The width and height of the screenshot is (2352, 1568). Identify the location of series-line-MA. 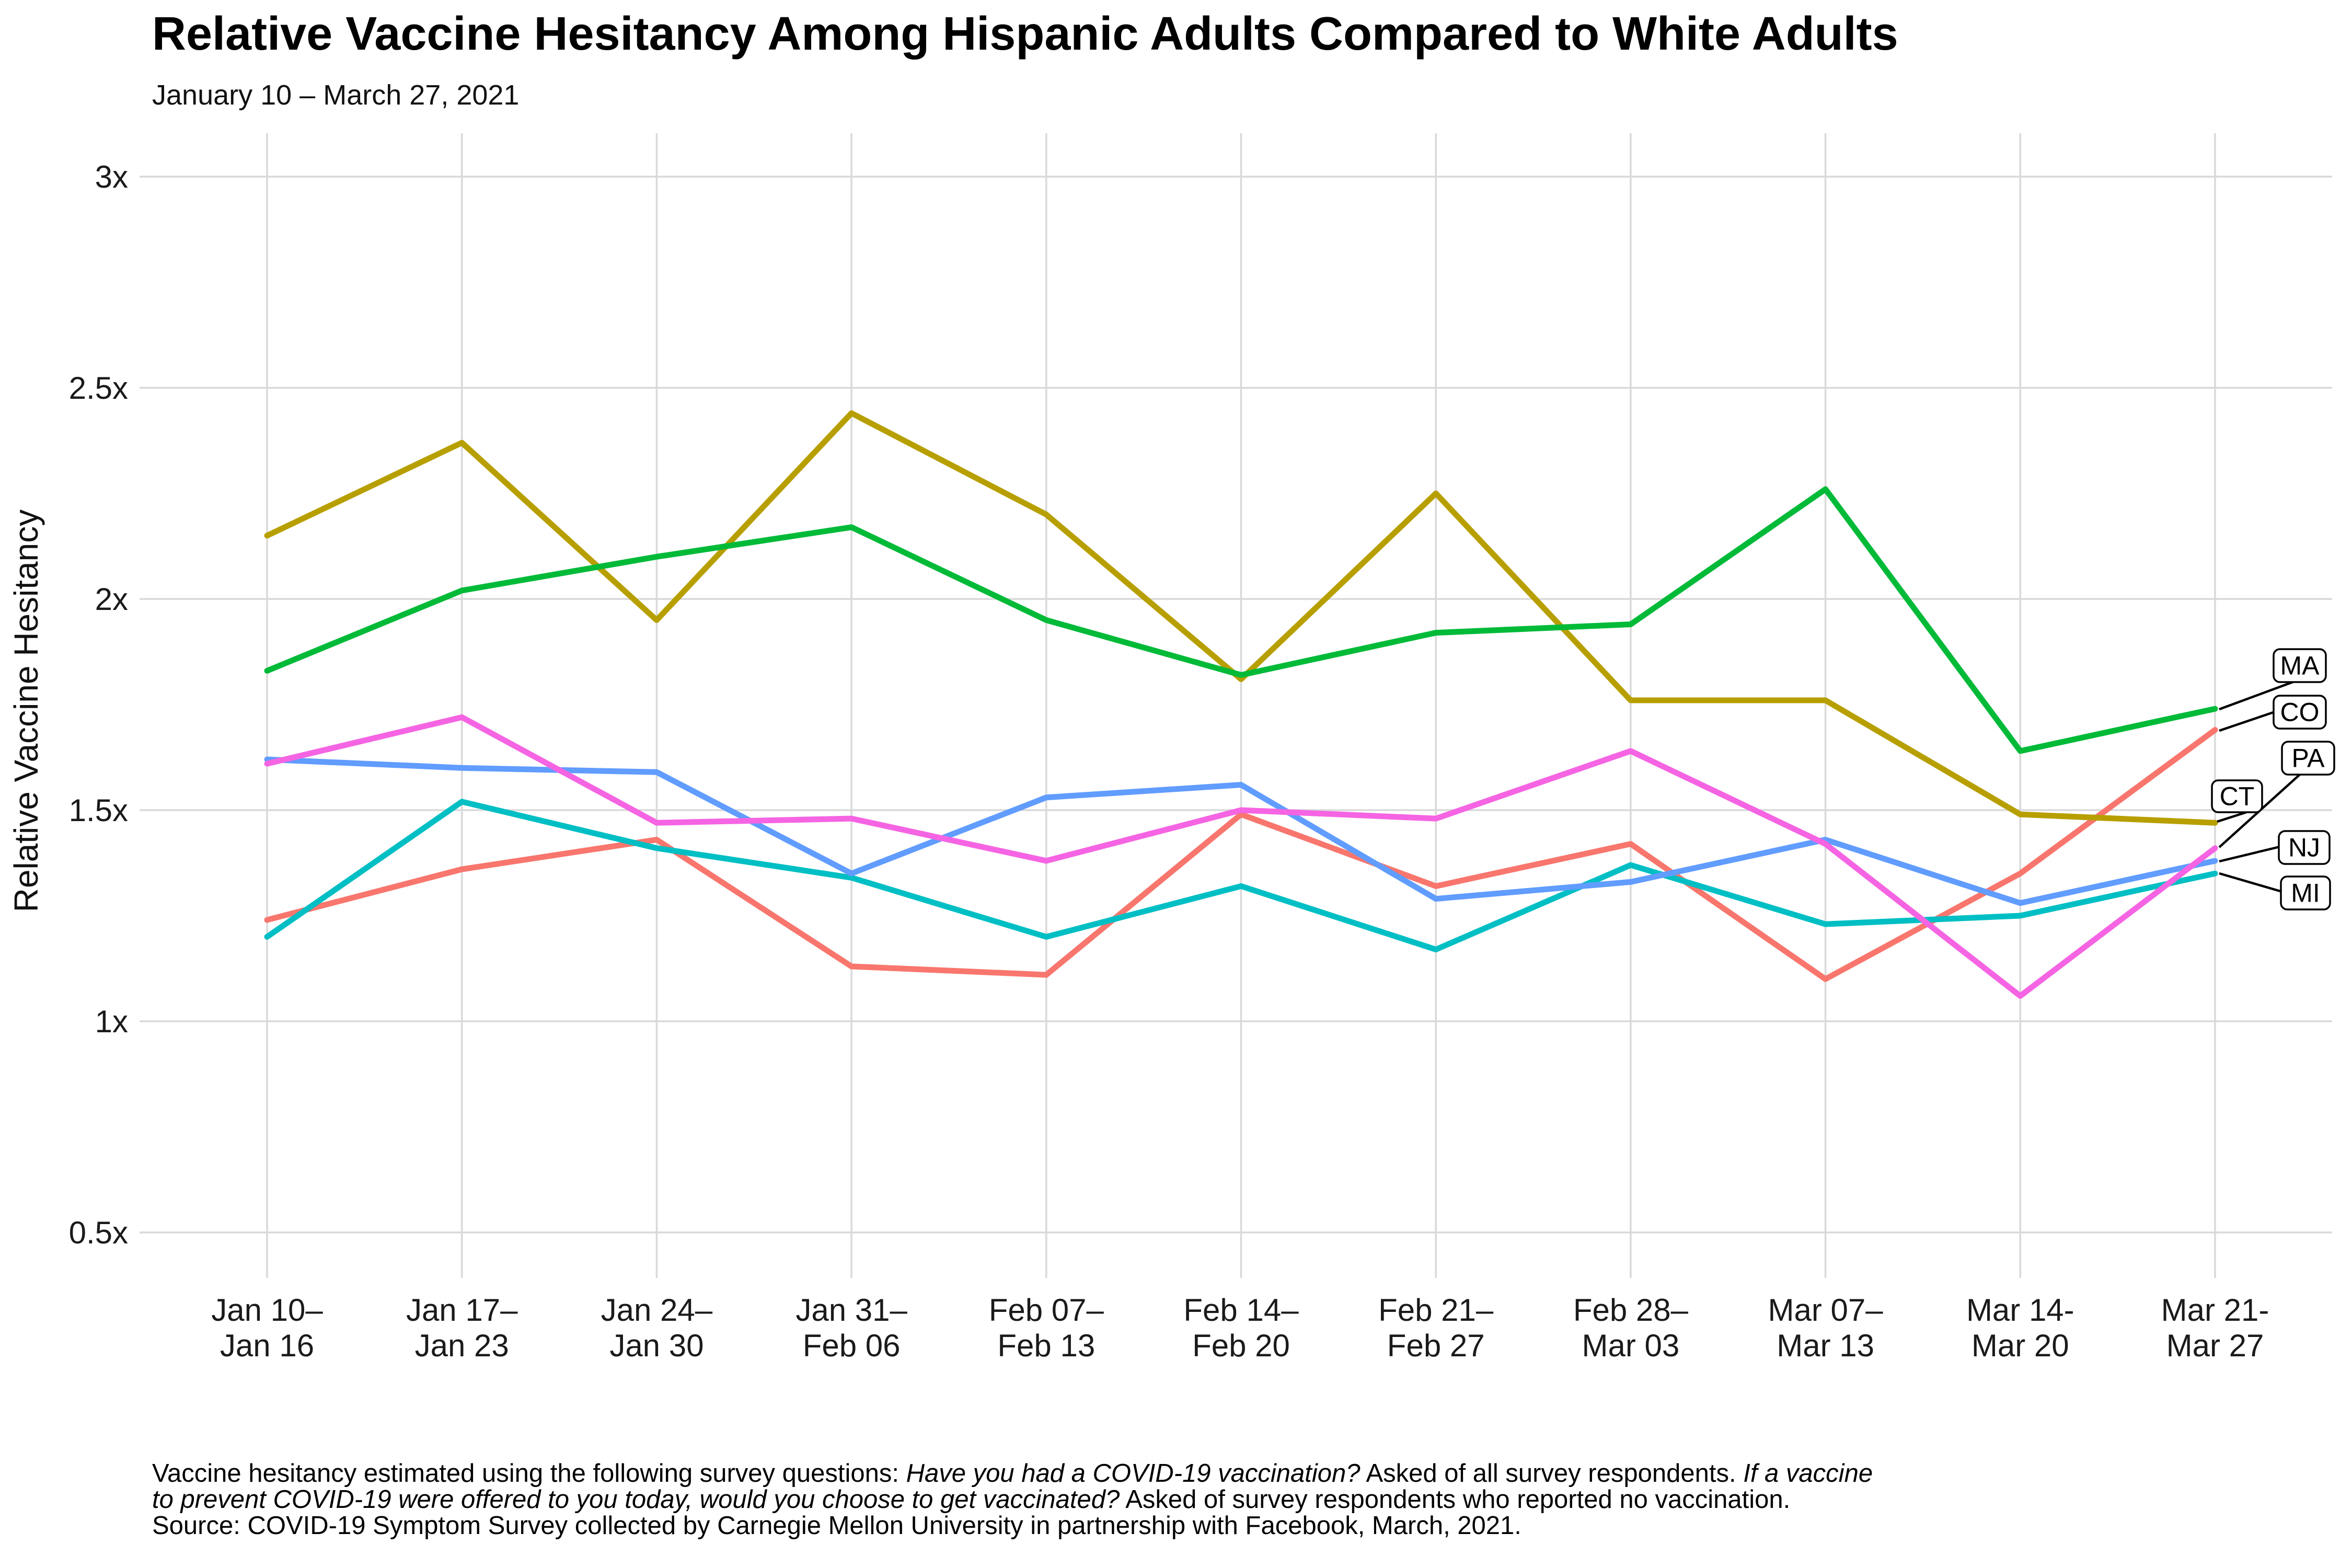
(1241, 620).